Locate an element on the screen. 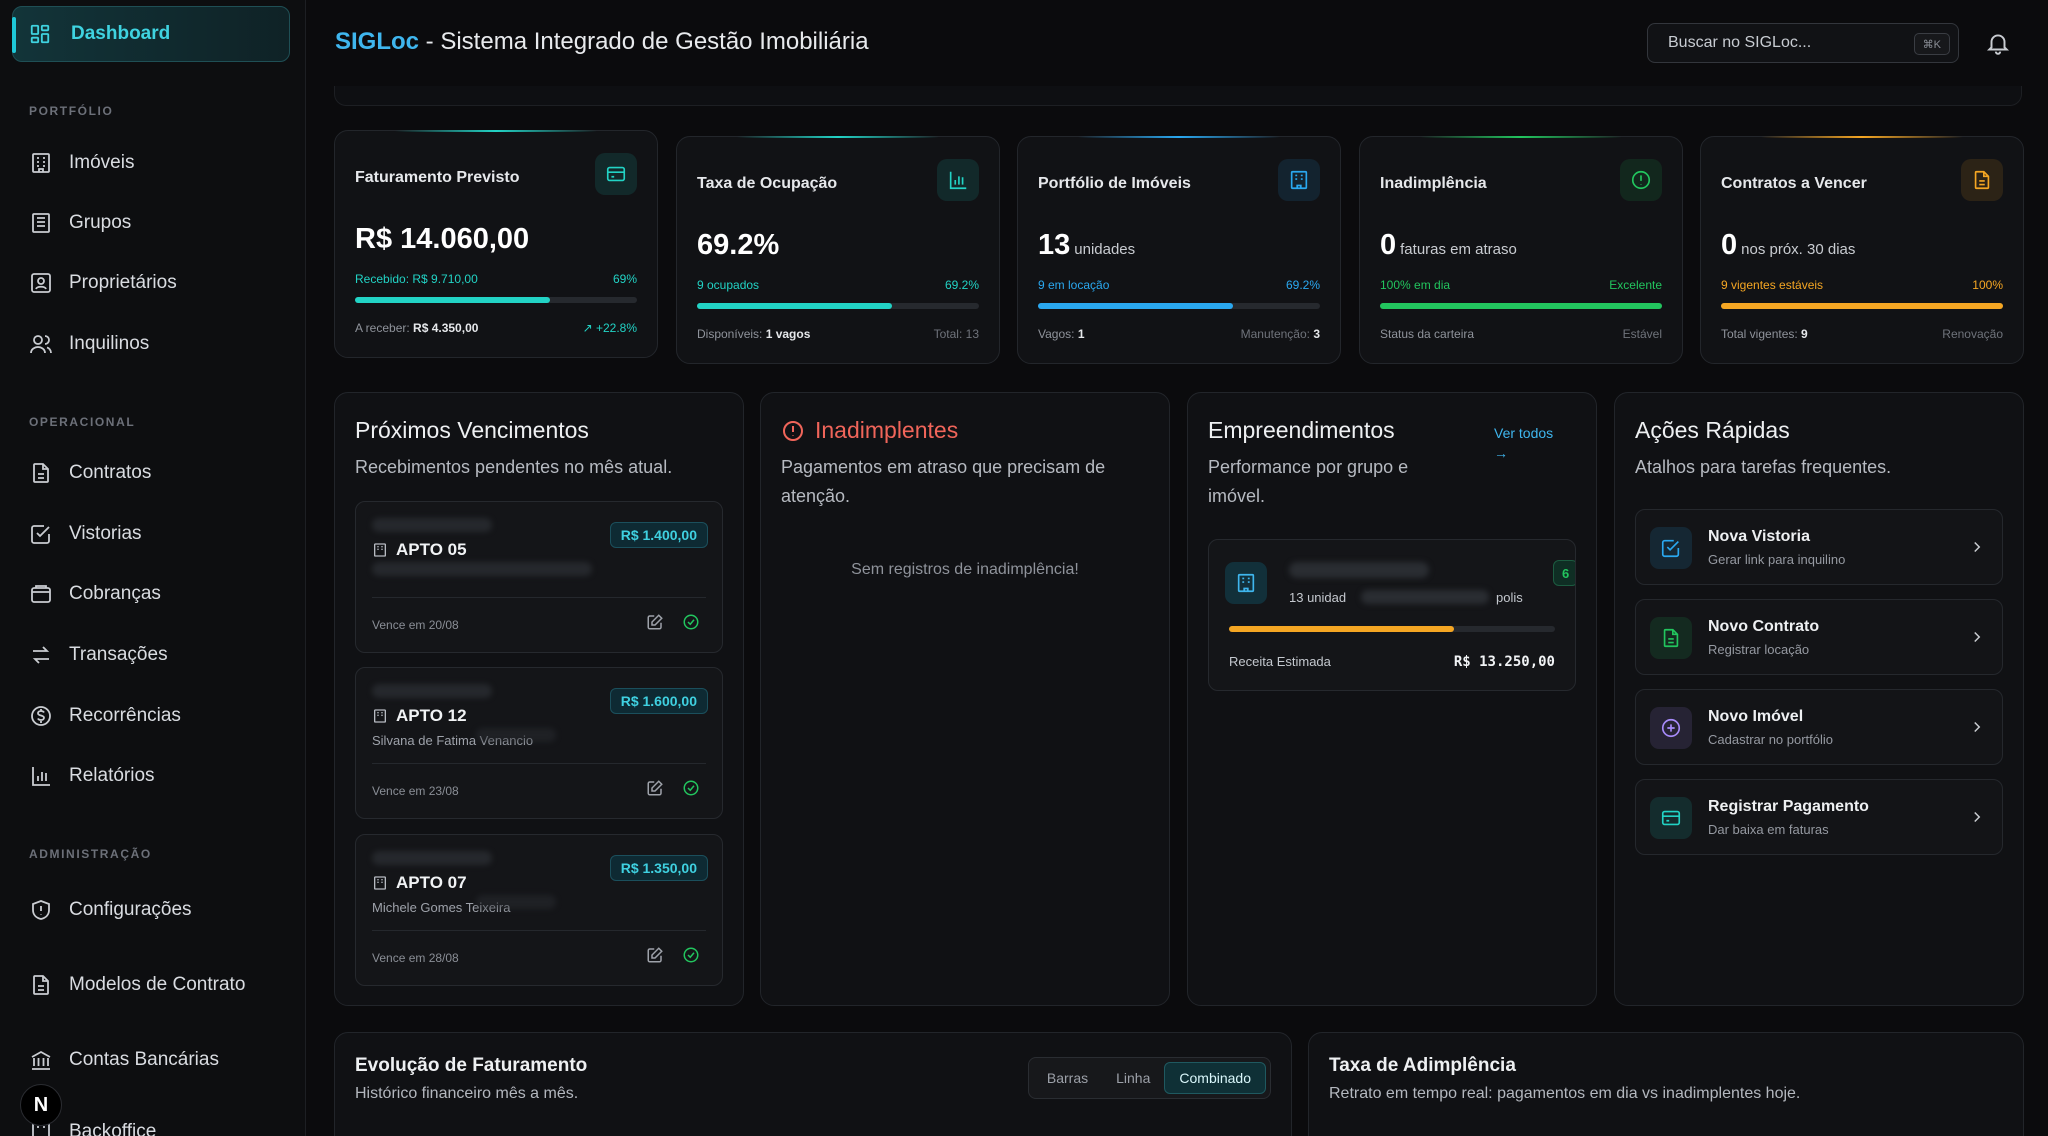 Image resolution: width=2048 pixels, height=1136 pixels. grid-building-icon is located at coordinates (41, 223).